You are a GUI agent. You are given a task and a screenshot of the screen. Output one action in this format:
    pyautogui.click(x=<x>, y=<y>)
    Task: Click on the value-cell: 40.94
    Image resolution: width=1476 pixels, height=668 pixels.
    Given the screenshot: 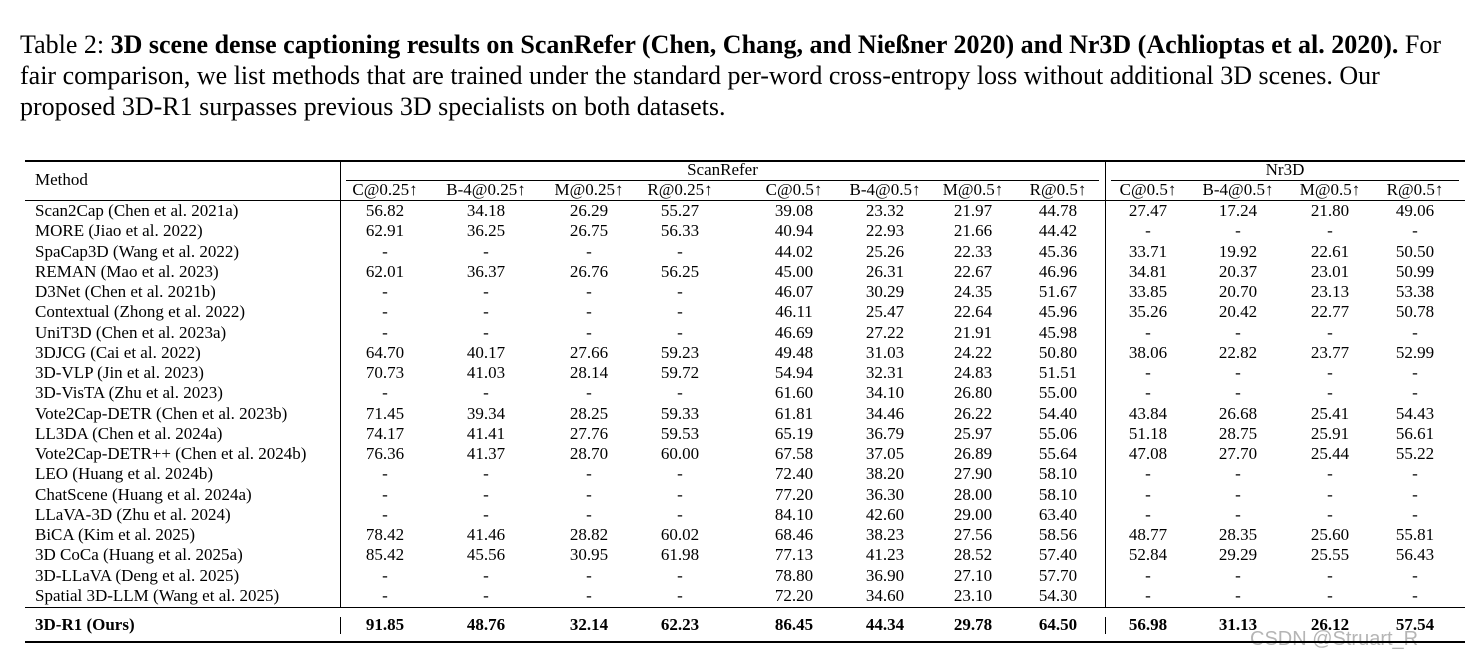 What is the action you would take?
    pyautogui.click(x=794, y=231)
    